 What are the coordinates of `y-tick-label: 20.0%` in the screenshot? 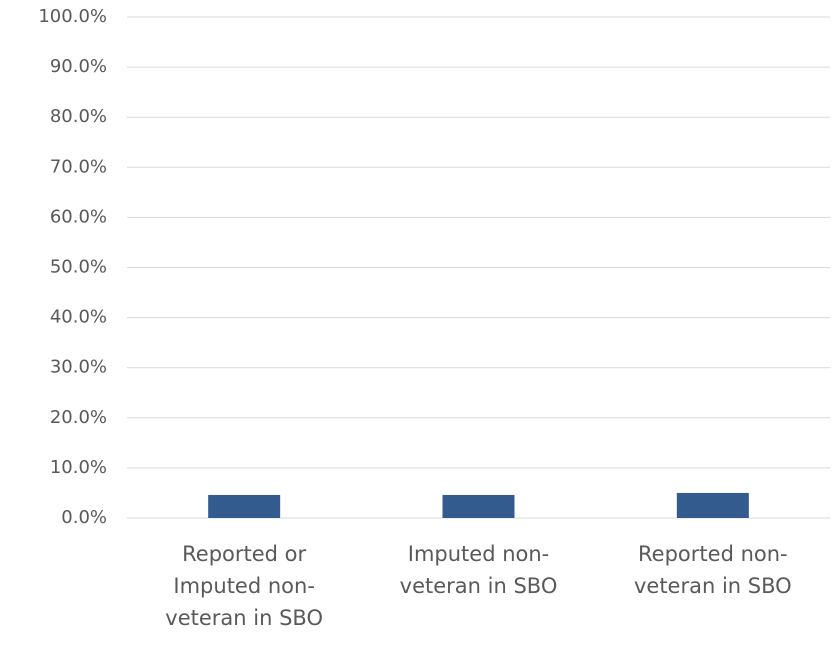 It's located at (78, 417).